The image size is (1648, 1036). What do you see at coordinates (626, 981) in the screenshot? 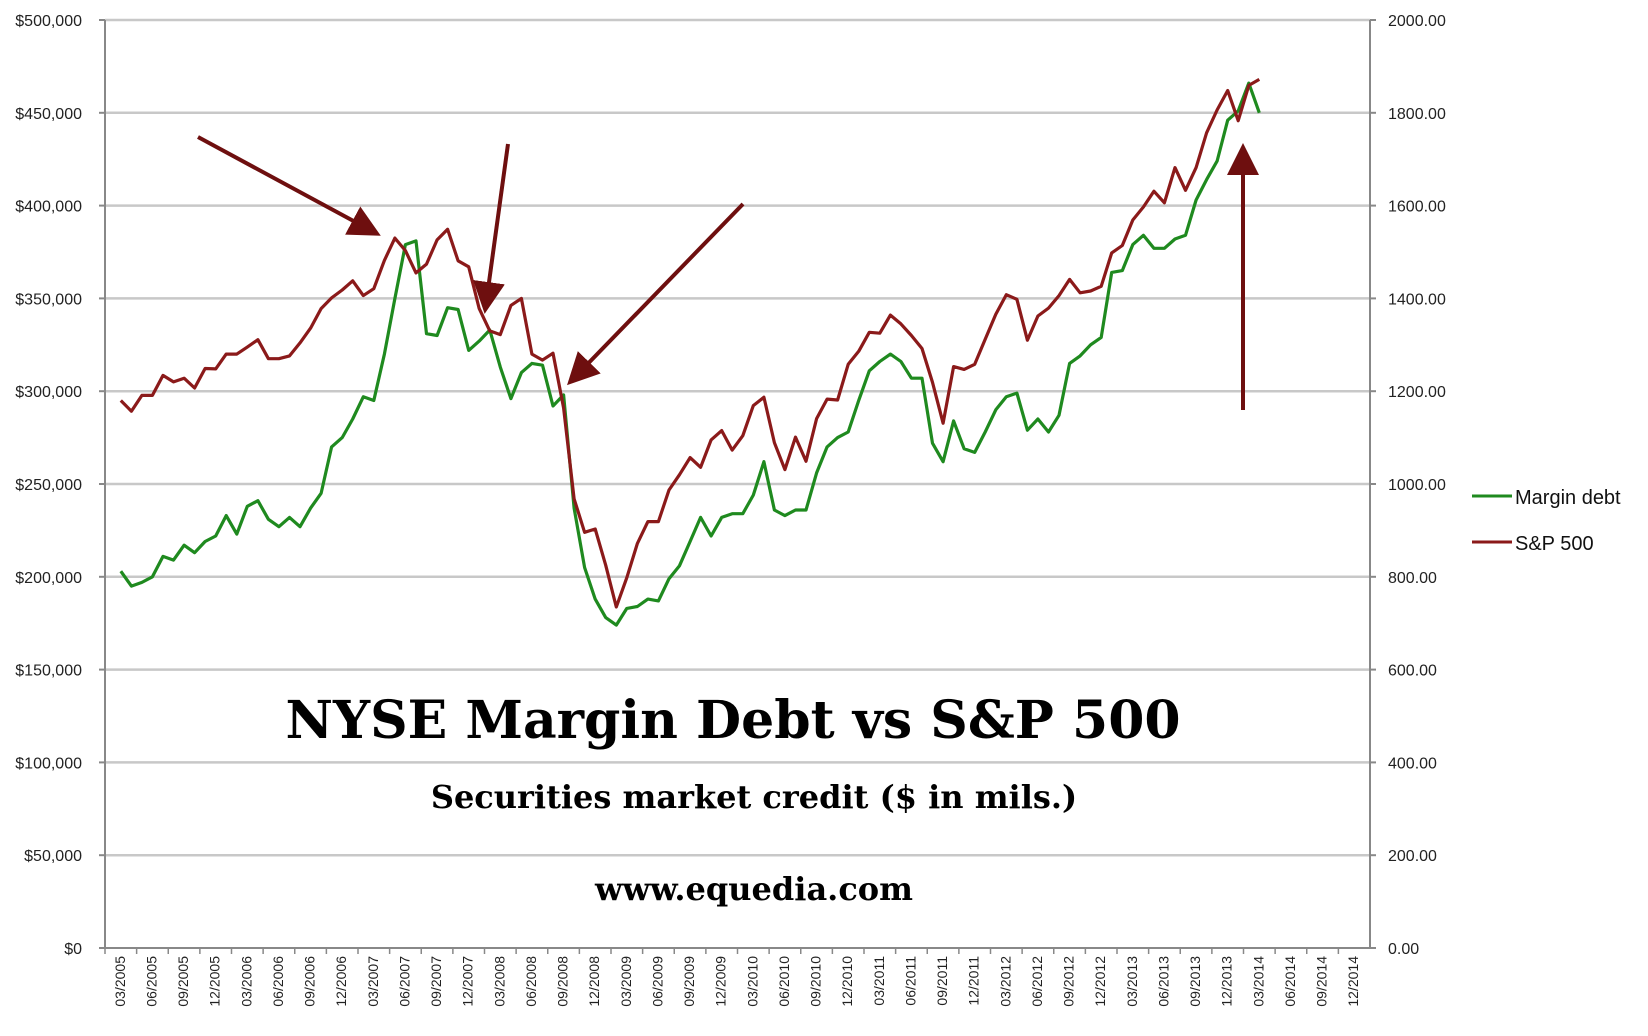
I see `x-tick-label: 03/2009` at bounding box center [626, 981].